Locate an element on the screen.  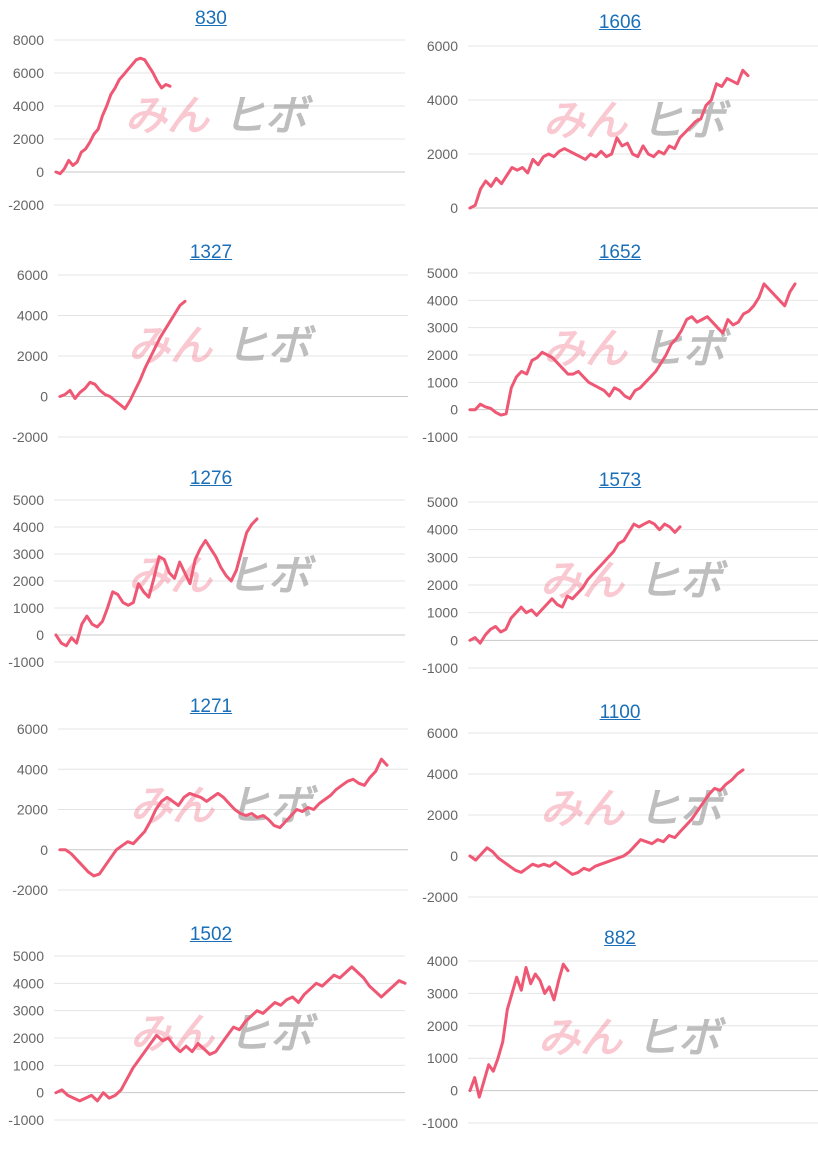
chart-title-link: 882 is located at coordinates (620, 938).